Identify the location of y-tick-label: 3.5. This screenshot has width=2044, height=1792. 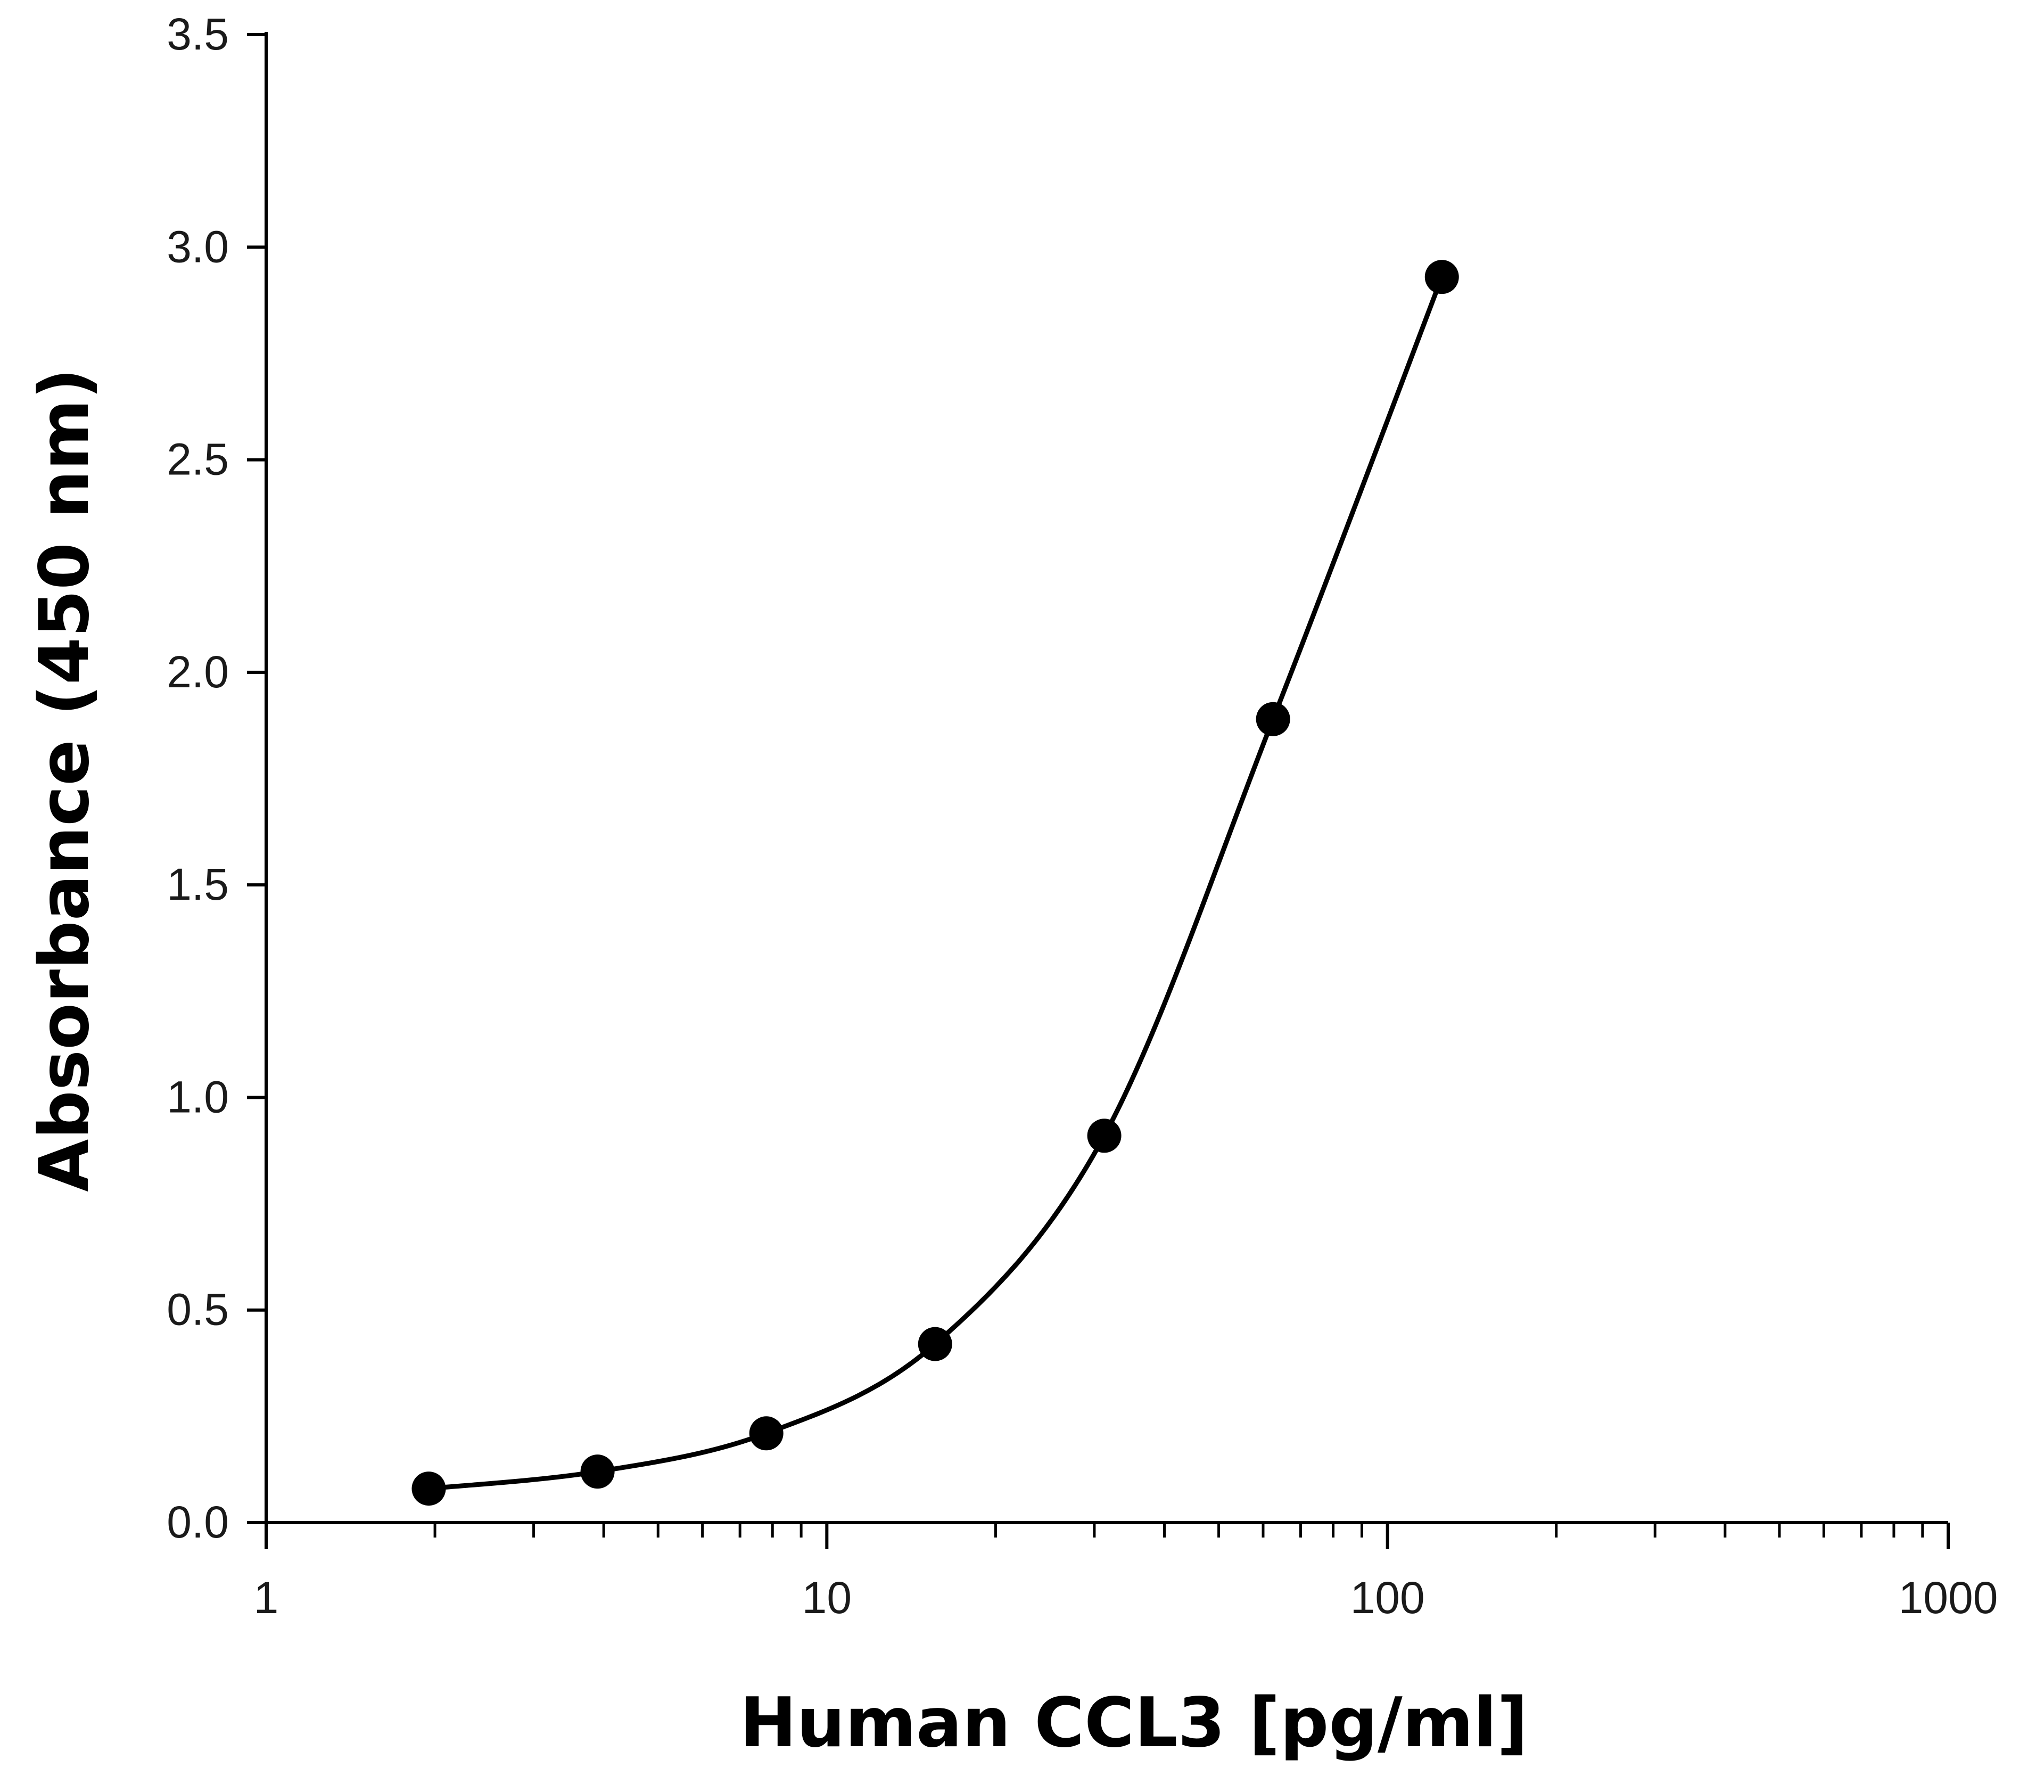
(198, 34).